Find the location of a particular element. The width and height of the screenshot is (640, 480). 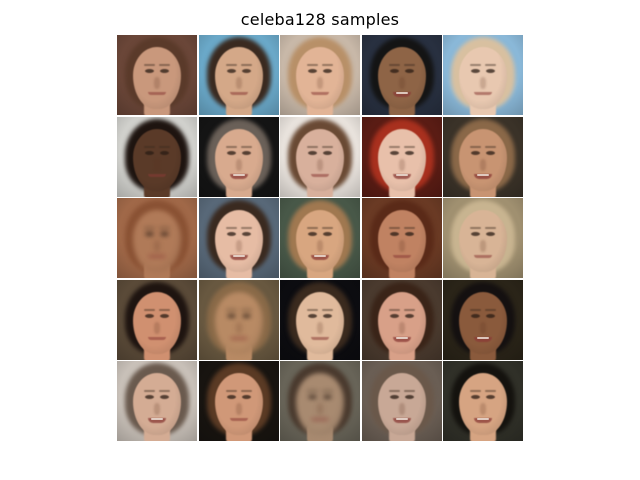

figure-title: celeba128 samples is located at coordinates (320, 19).